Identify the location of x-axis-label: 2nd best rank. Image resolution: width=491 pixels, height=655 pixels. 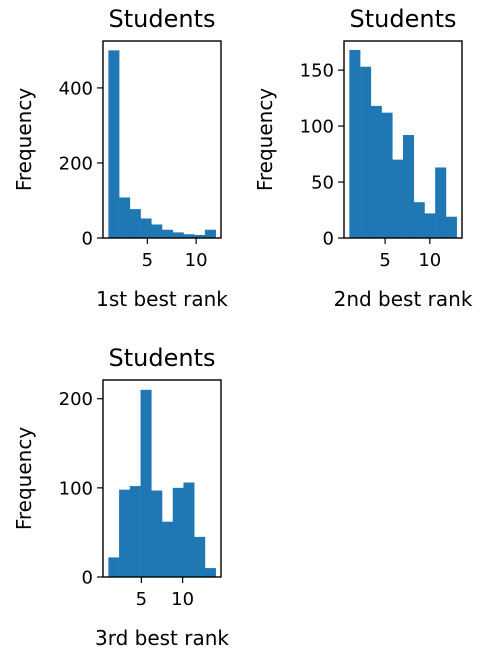
(403, 299).